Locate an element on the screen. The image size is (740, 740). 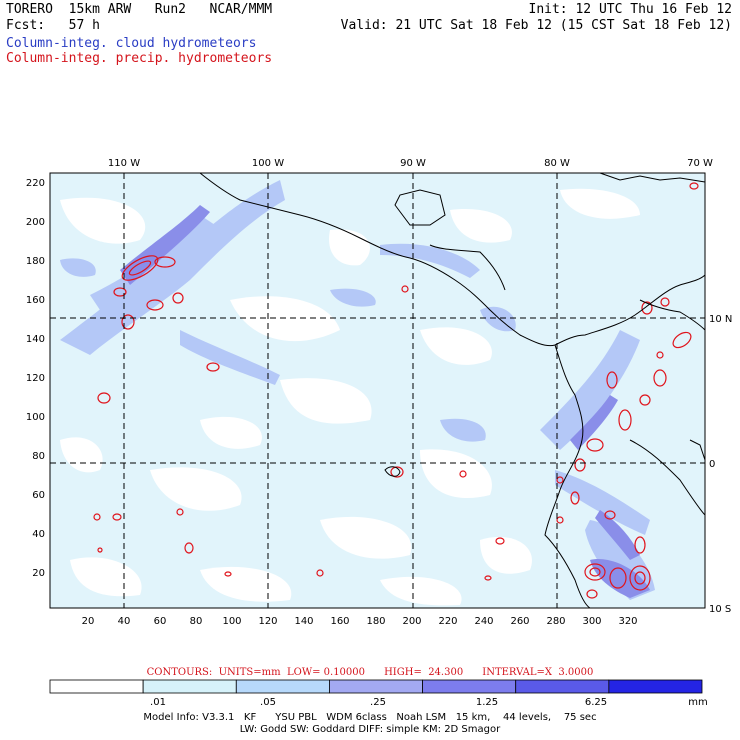
x-tick: 200 is located at coordinates (411, 621).